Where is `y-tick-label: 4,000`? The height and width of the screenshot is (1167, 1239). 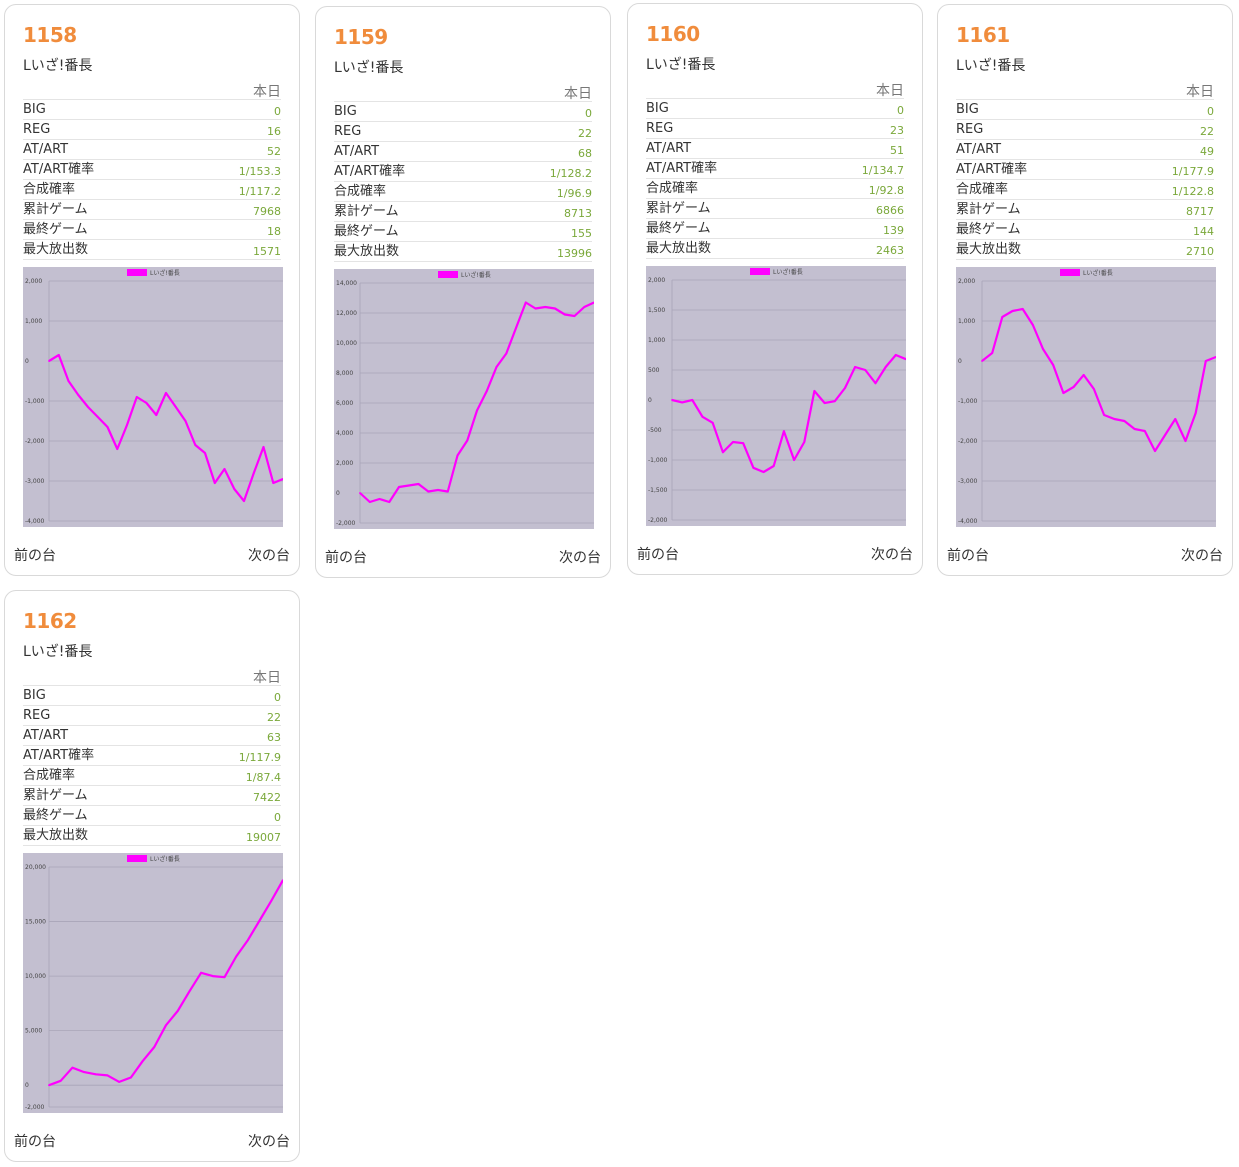
y-tick-label: 4,000 is located at coordinates (344, 433).